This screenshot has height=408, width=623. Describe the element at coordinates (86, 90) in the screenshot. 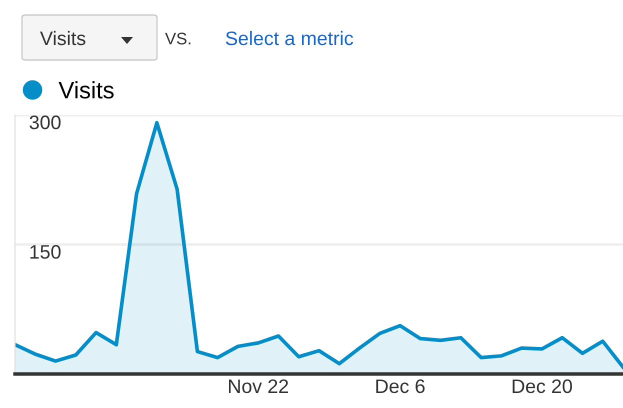

I see `legend-label: Visits` at that location.